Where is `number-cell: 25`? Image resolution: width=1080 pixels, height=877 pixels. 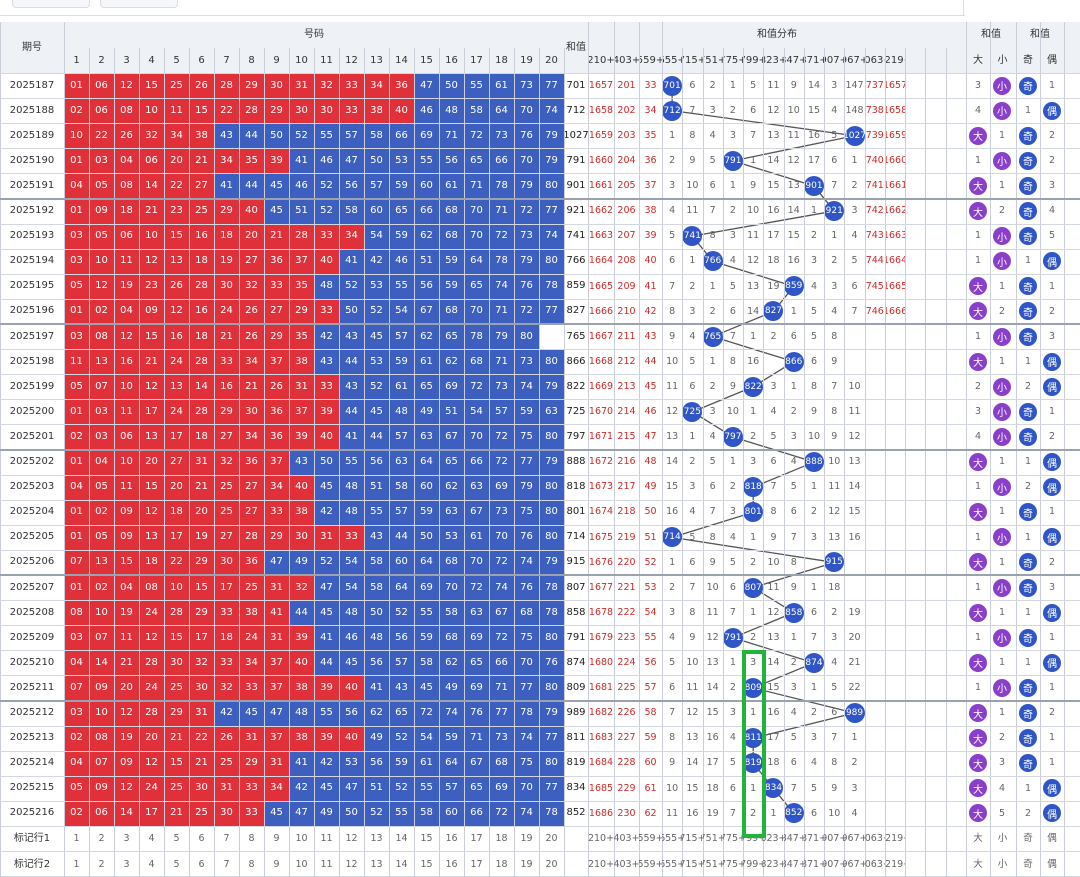 number-cell: 25 is located at coordinates (201, 813).